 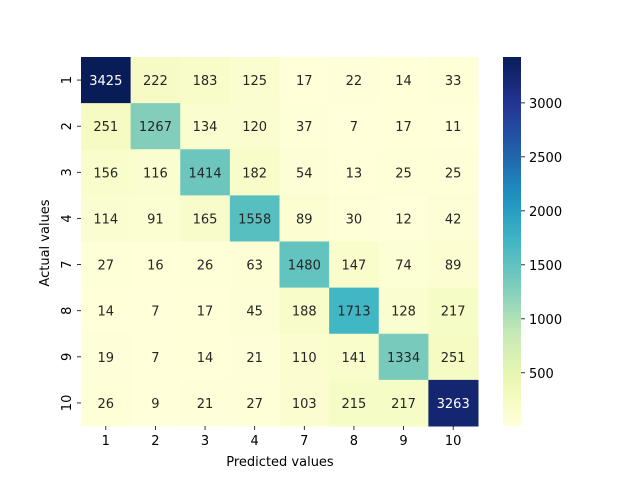 What do you see at coordinates (67, 218) in the screenshot?
I see `y-tick-label: 4` at bounding box center [67, 218].